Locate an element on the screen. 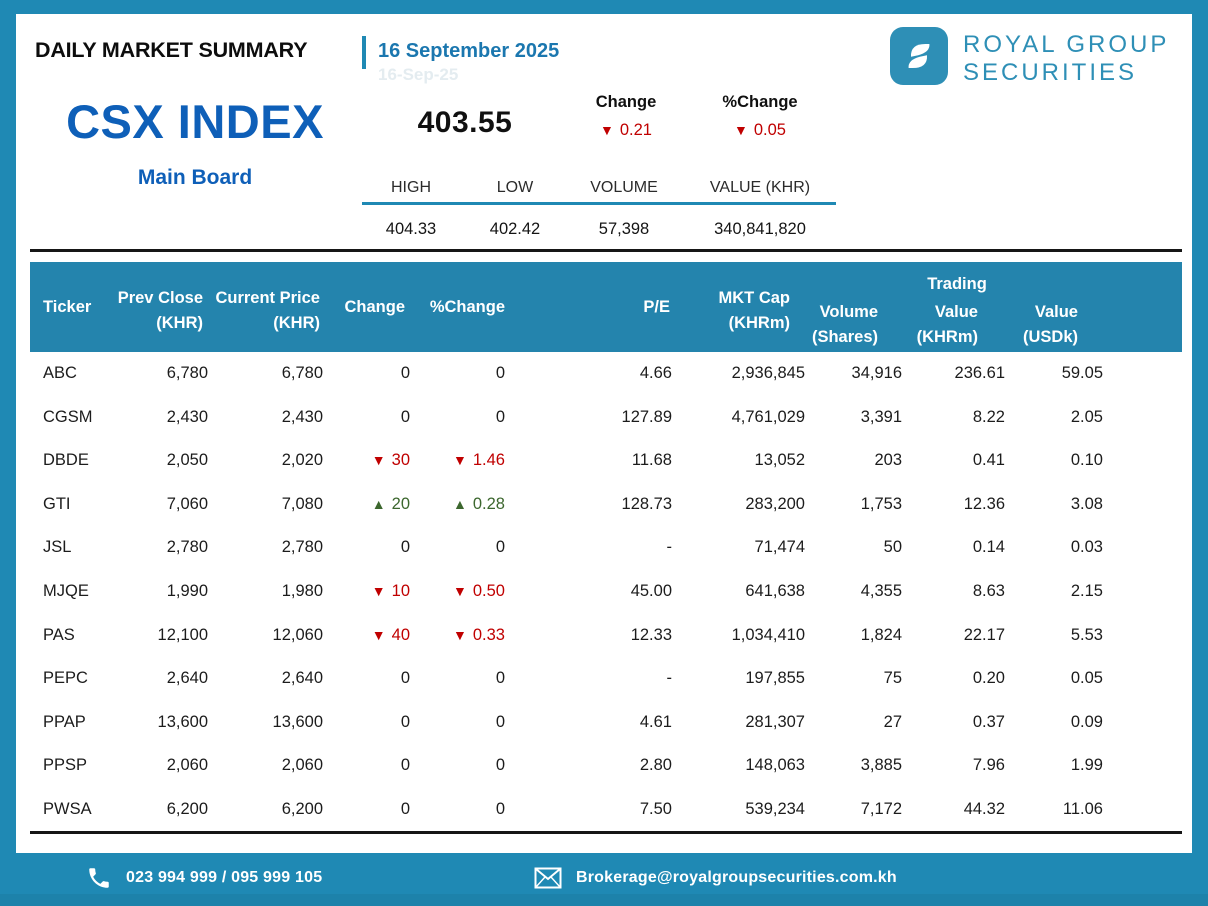  change-number: 30 is located at coordinates (400, 460).